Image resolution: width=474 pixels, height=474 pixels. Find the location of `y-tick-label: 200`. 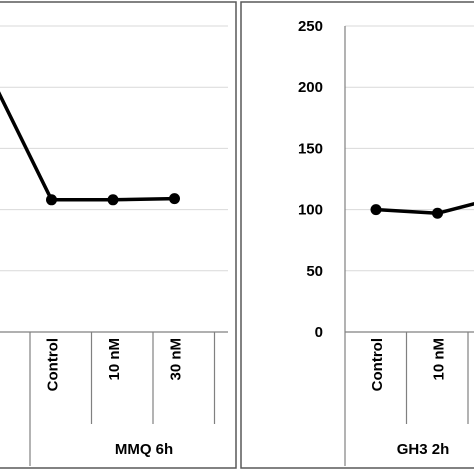

y-tick-label: 200 is located at coordinates (310, 87).